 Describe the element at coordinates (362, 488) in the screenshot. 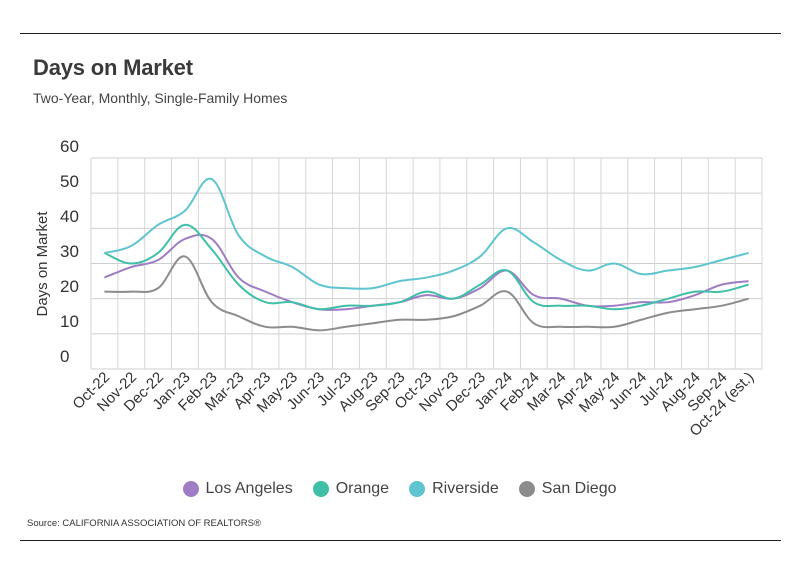

I see `legend-label: Orange` at that location.